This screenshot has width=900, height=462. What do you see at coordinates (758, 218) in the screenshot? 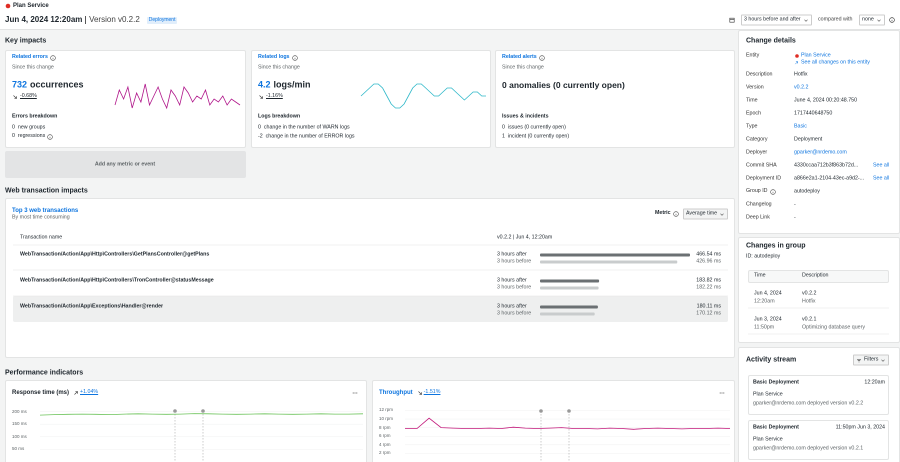
I see `detail-key-group: Deep Link` at bounding box center [758, 218].